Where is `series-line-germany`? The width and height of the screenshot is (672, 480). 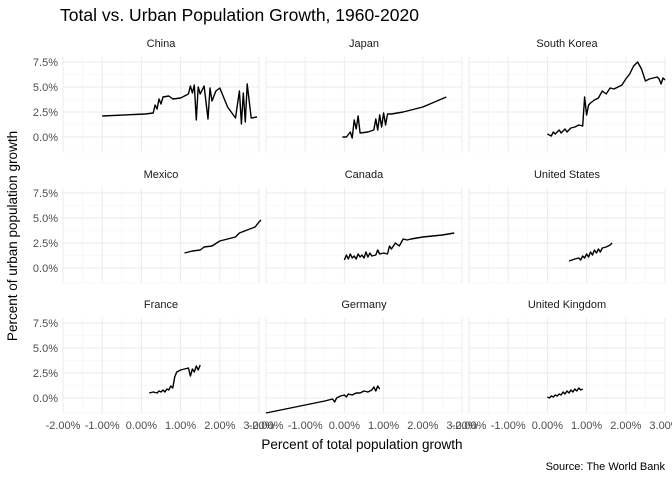
series-line-germany is located at coordinates (323, 399).